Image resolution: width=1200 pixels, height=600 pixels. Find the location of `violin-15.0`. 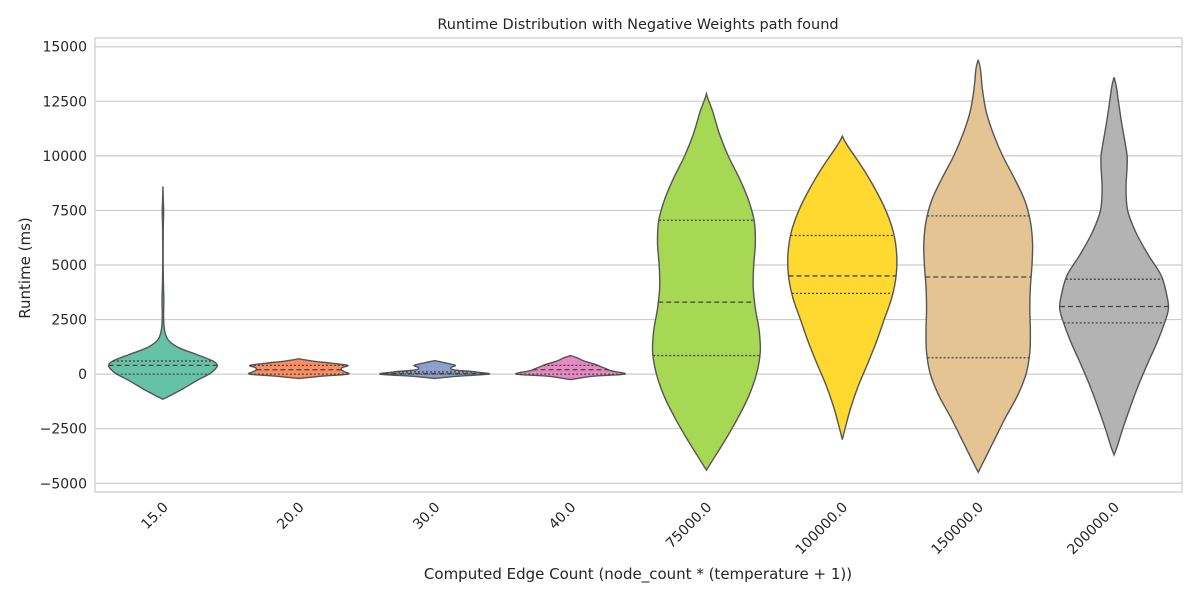

violin-15.0 is located at coordinates (163, 293).